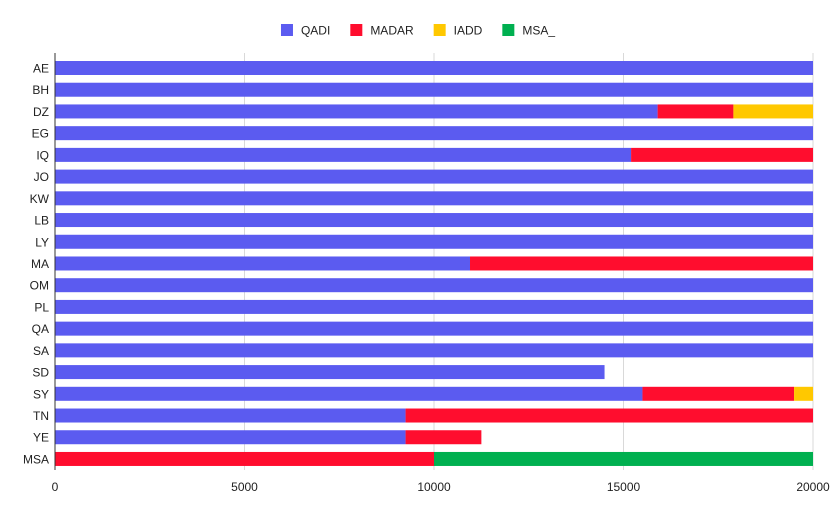 The image size is (836, 516). What do you see at coordinates (434, 487) in the screenshot?
I see `x-tick-label: 10000` at bounding box center [434, 487].